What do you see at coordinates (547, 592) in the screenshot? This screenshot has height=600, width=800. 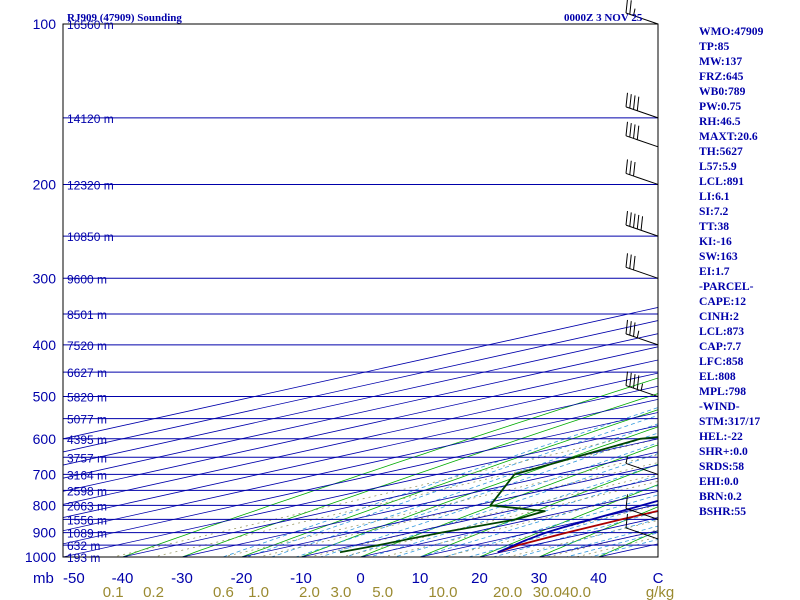 I see `mixing-ratio-tick-label: 30.0` at bounding box center [547, 592].